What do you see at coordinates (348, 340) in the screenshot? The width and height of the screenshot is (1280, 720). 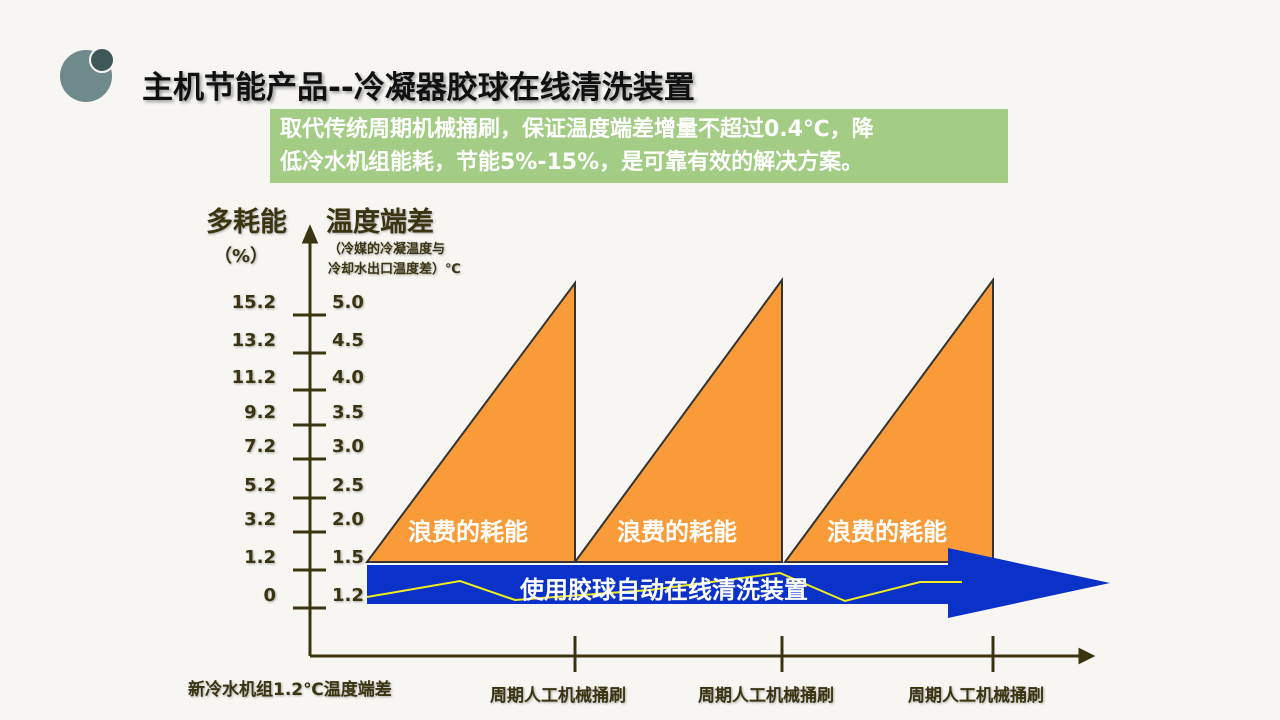 I see `right-tick-label: 4.5` at bounding box center [348, 340].